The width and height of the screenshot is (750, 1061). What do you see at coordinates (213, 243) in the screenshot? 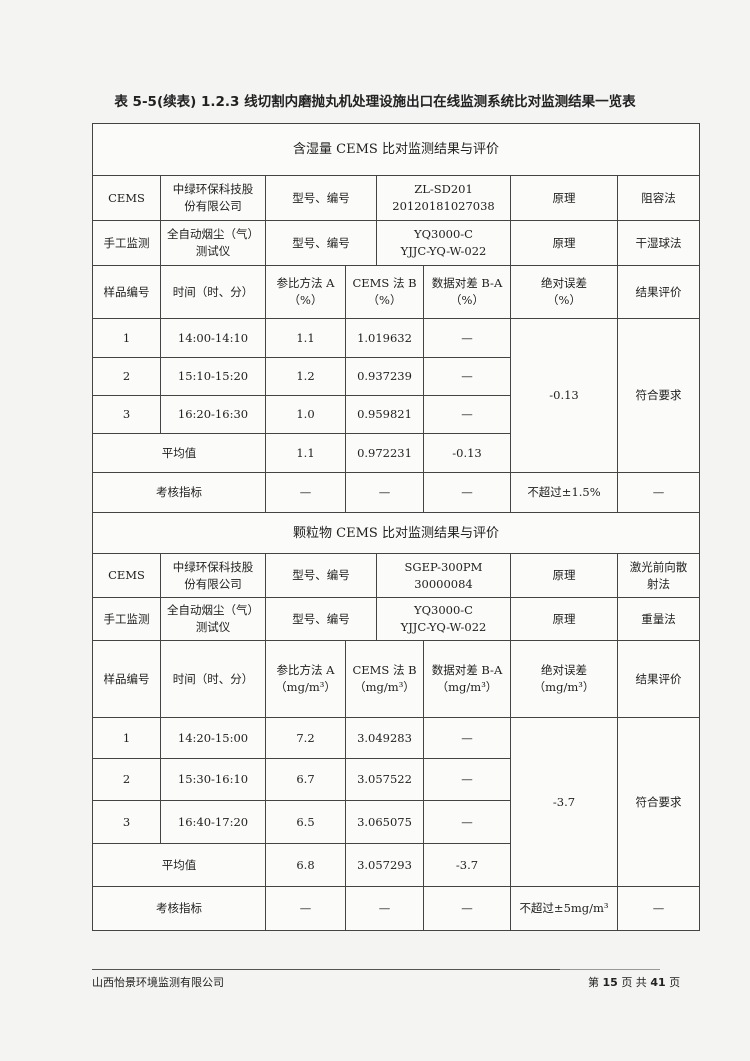
I see `manual-maker: 全自动烟尘（气） 测试仪` at bounding box center [213, 243].